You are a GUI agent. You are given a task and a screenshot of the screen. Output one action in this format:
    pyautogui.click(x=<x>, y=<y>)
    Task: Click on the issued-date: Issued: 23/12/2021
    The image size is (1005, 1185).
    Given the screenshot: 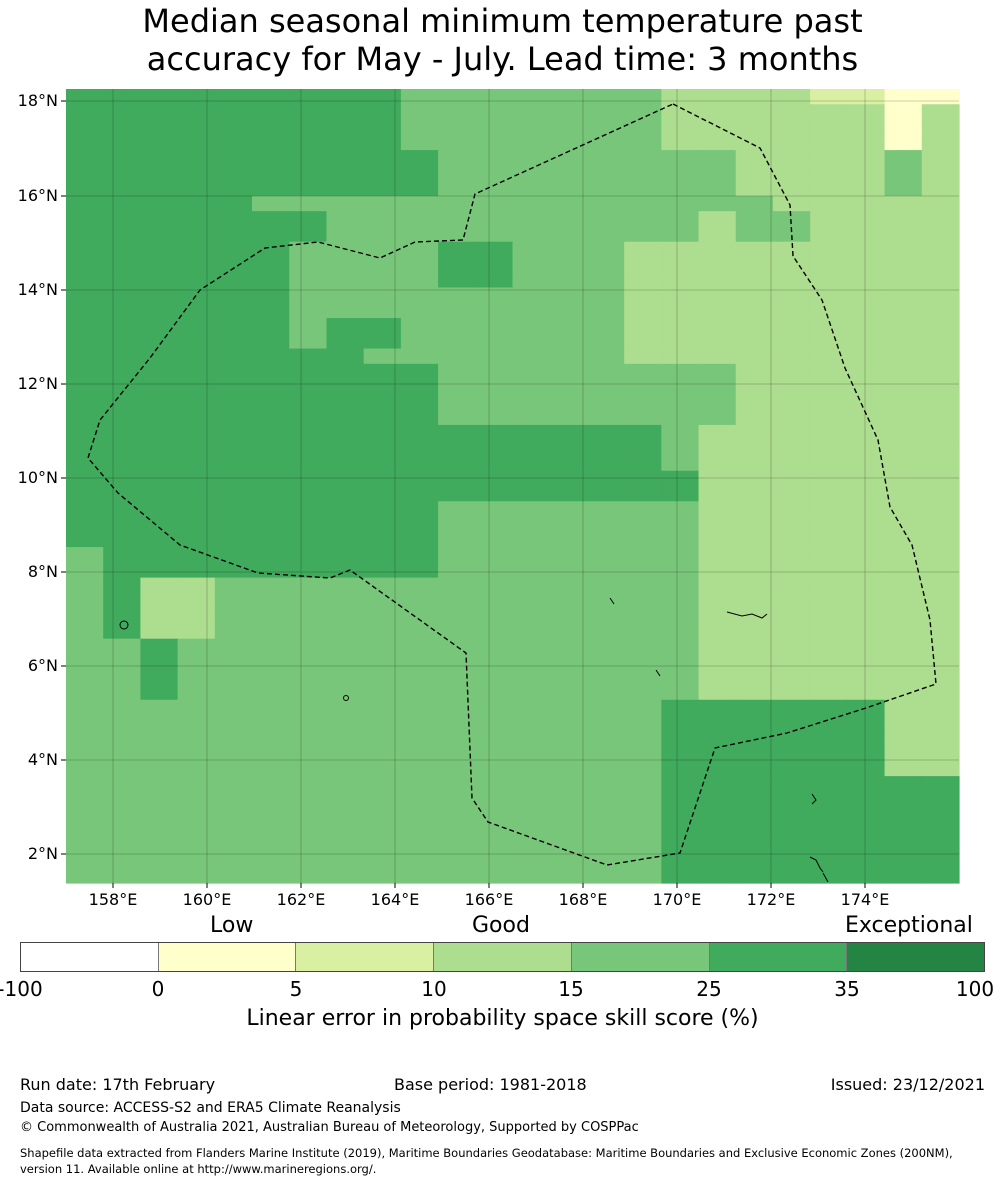 What is the action you would take?
    pyautogui.click(x=907, y=1084)
    